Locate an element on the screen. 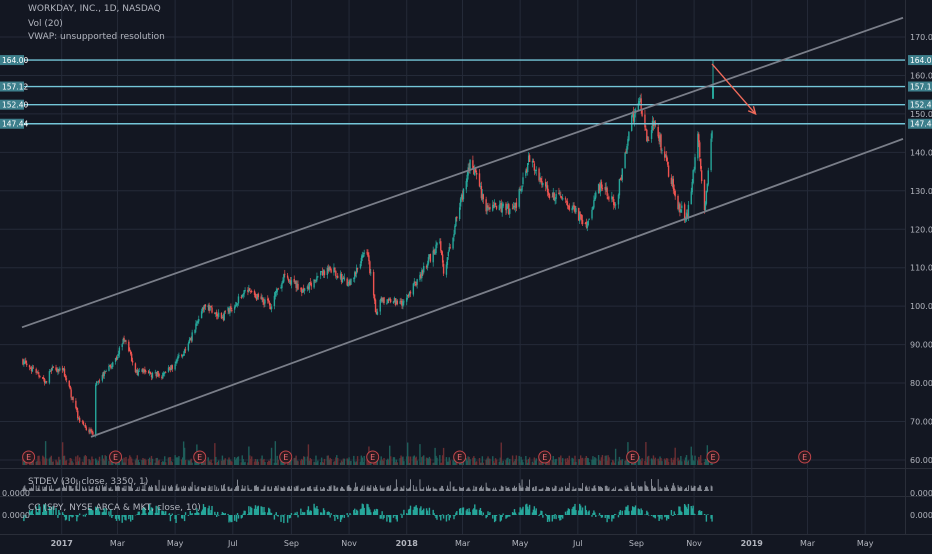 This screenshot has height=554, width=932. vwap-legend: VWAP: unsupported resolution is located at coordinates (96, 37).